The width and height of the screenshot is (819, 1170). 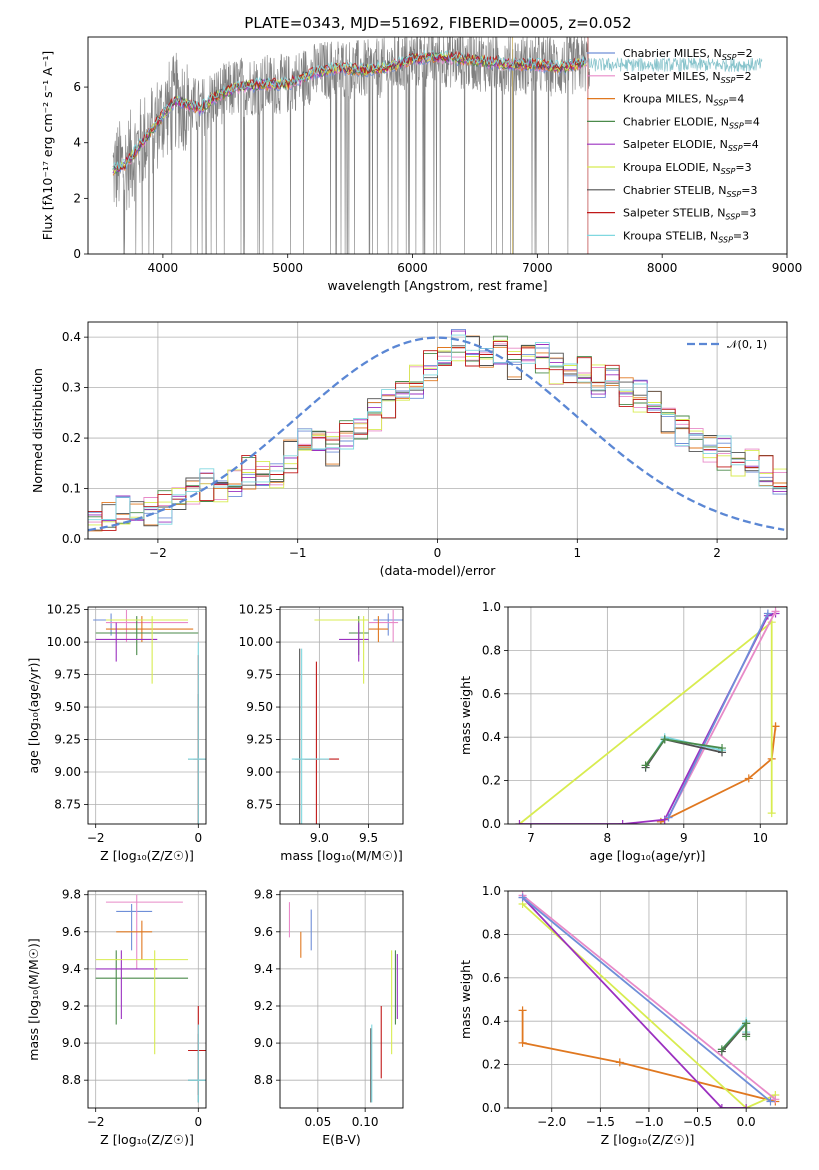 I want to click on legend-label: Chabrier MILES, NSSP=2, so click(x=688, y=54).